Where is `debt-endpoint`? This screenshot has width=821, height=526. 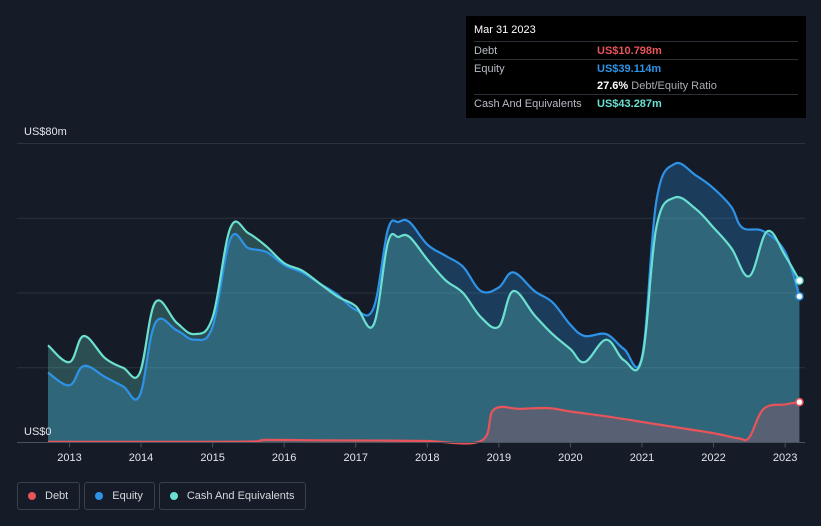
debt-endpoint is located at coordinates (799, 402).